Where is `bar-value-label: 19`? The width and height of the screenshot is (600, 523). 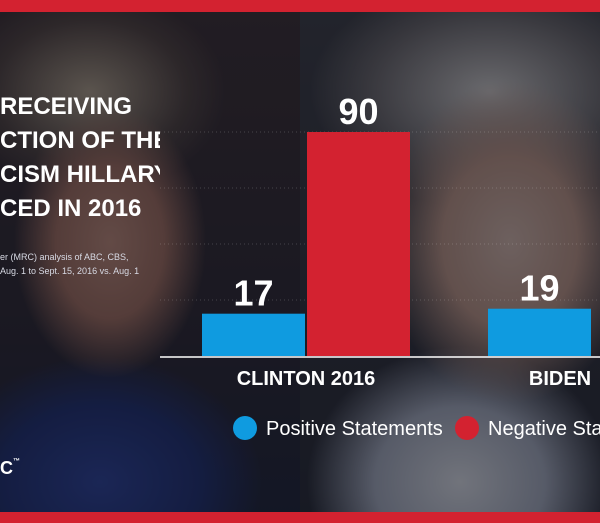
bar-value-label: 19 is located at coordinates (539, 288).